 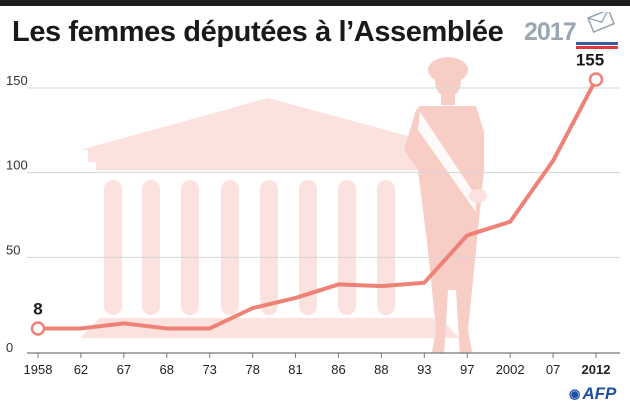 What do you see at coordinates (597, 30) in the screenshot?
I see `ballot-envelope-icon` at bounding box center [597, 30].